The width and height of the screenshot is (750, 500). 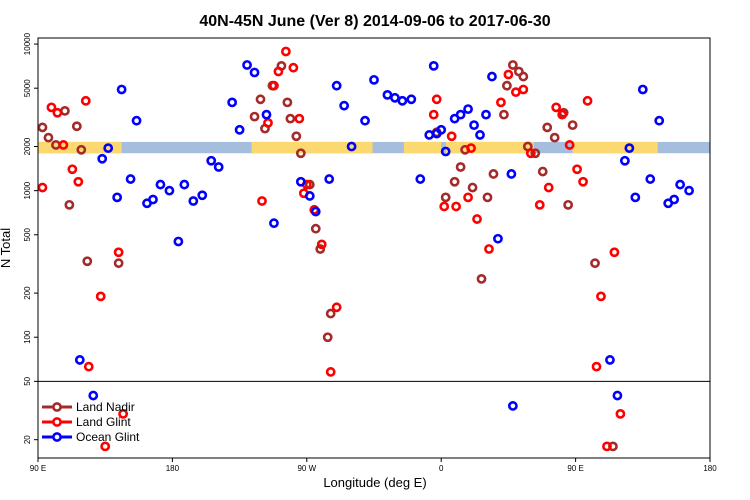 I want to click on y-tick-label: 20, so click(x=27, y=439).